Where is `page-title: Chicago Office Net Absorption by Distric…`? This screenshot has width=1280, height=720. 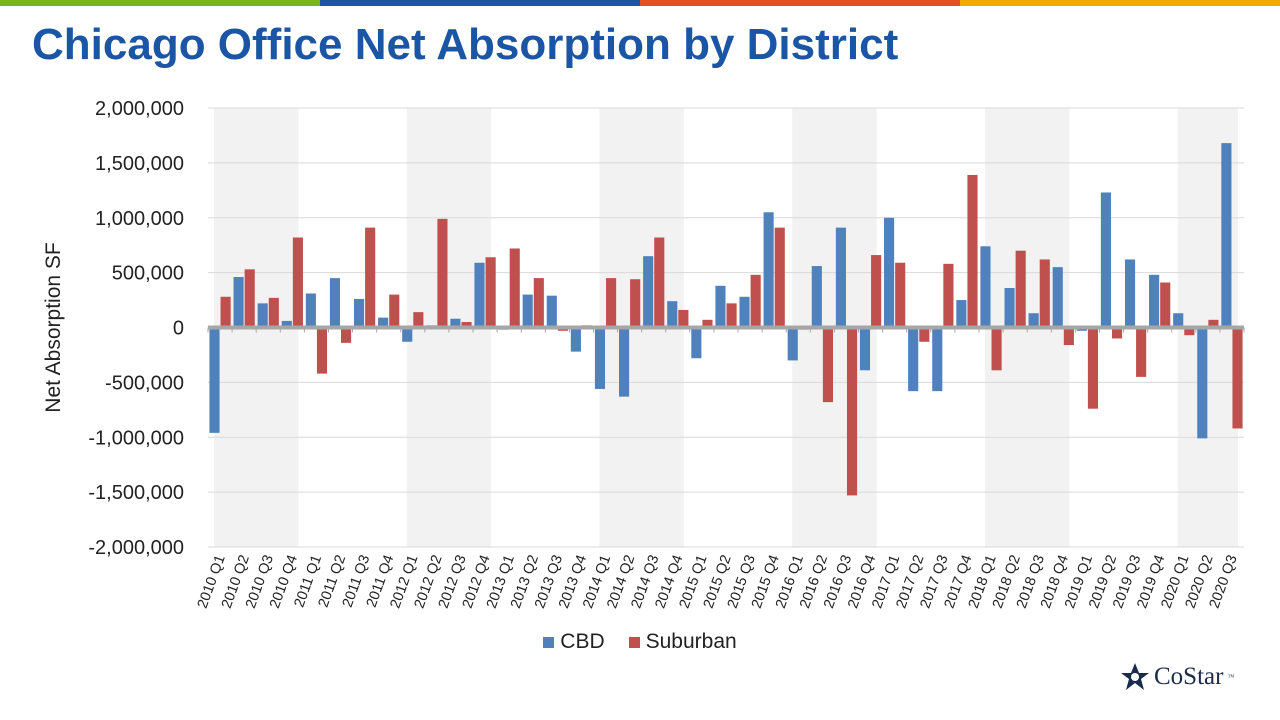
page-title: Chicago Office Net Absorption by Distric… is located at coordinates (465, 44).